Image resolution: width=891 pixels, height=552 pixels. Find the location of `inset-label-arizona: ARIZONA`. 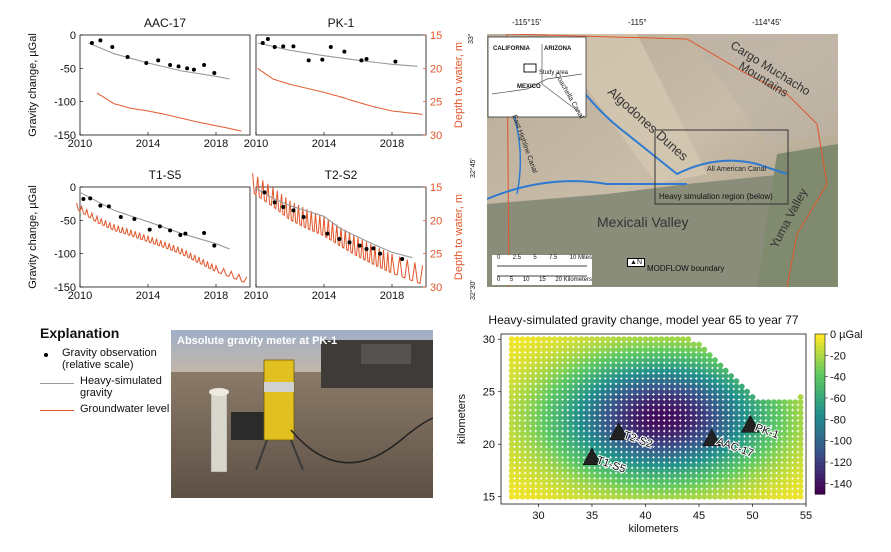

inset-label-arizona: ARIZONA is located at coordinates (558, 49).